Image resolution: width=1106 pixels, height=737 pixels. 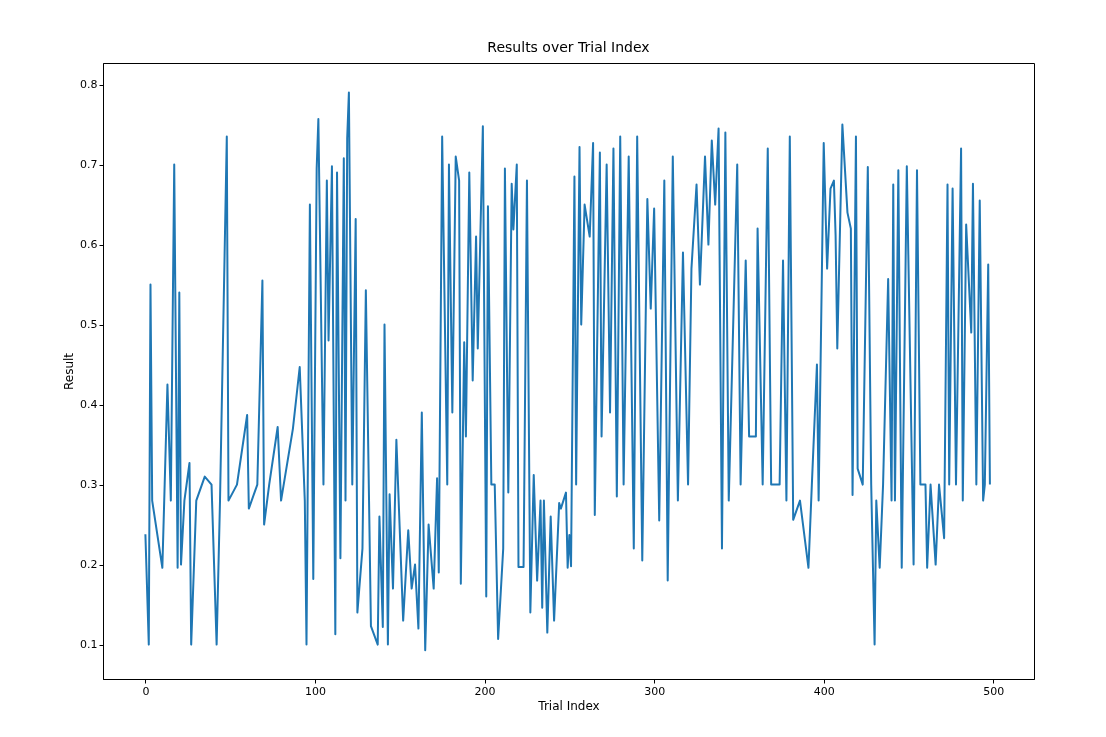 I want to click on y-tick-label: 0.7, so click(x=89, y=165).